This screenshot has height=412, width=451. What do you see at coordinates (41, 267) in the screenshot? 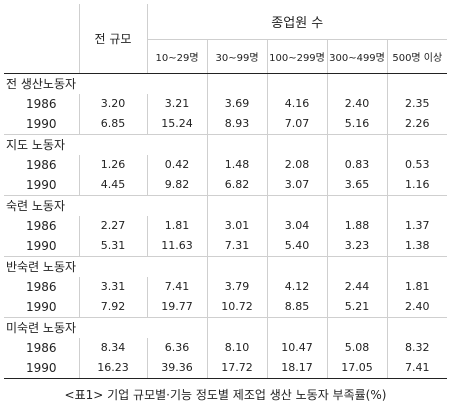
I see `group-name: 반숙련 노동자` at bounding box center [41, 267].